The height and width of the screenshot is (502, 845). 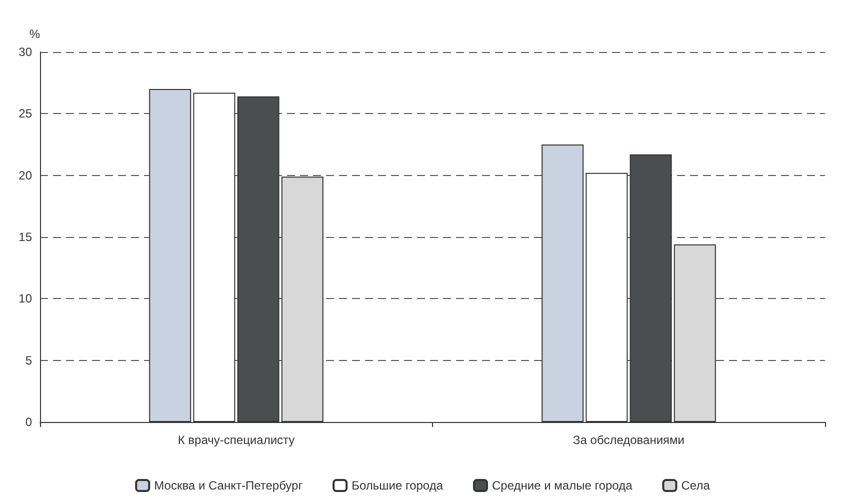 What do you see at coordinates (562, 485) in the screenshot?
I see `legend-label: Средние и малые города` at bounding box center [562, 485].